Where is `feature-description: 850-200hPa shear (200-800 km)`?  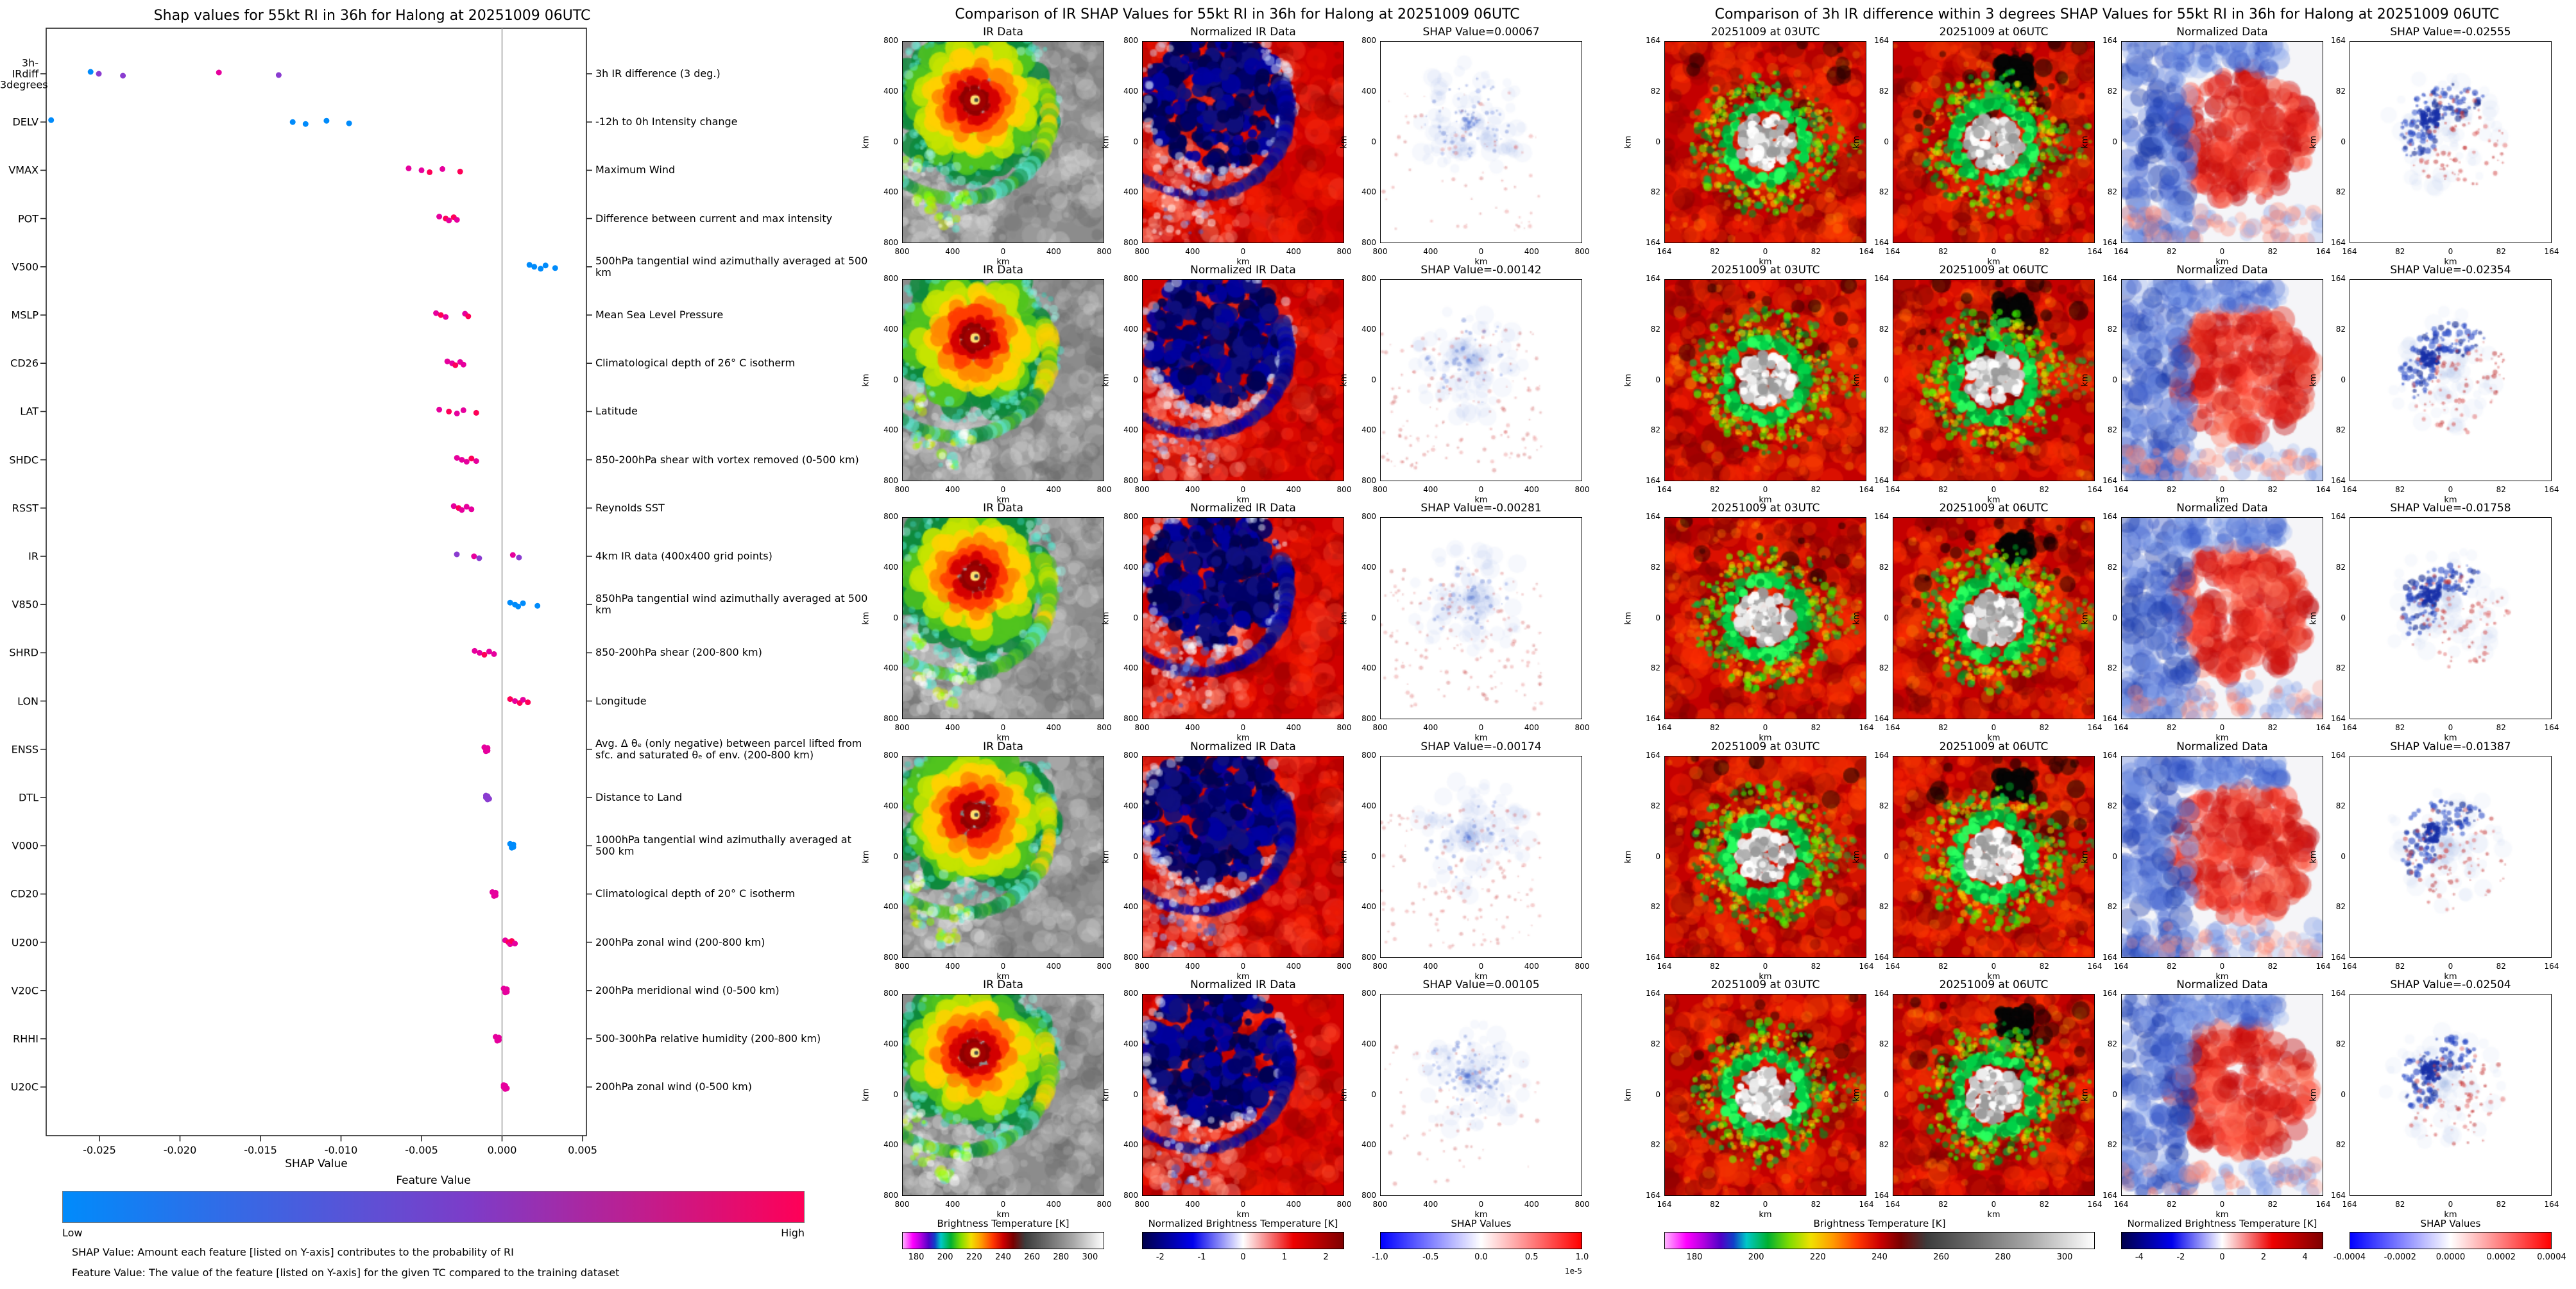
feature-description: 850-200hPa shear (200-800 km) is located at coordinates (679, 652).